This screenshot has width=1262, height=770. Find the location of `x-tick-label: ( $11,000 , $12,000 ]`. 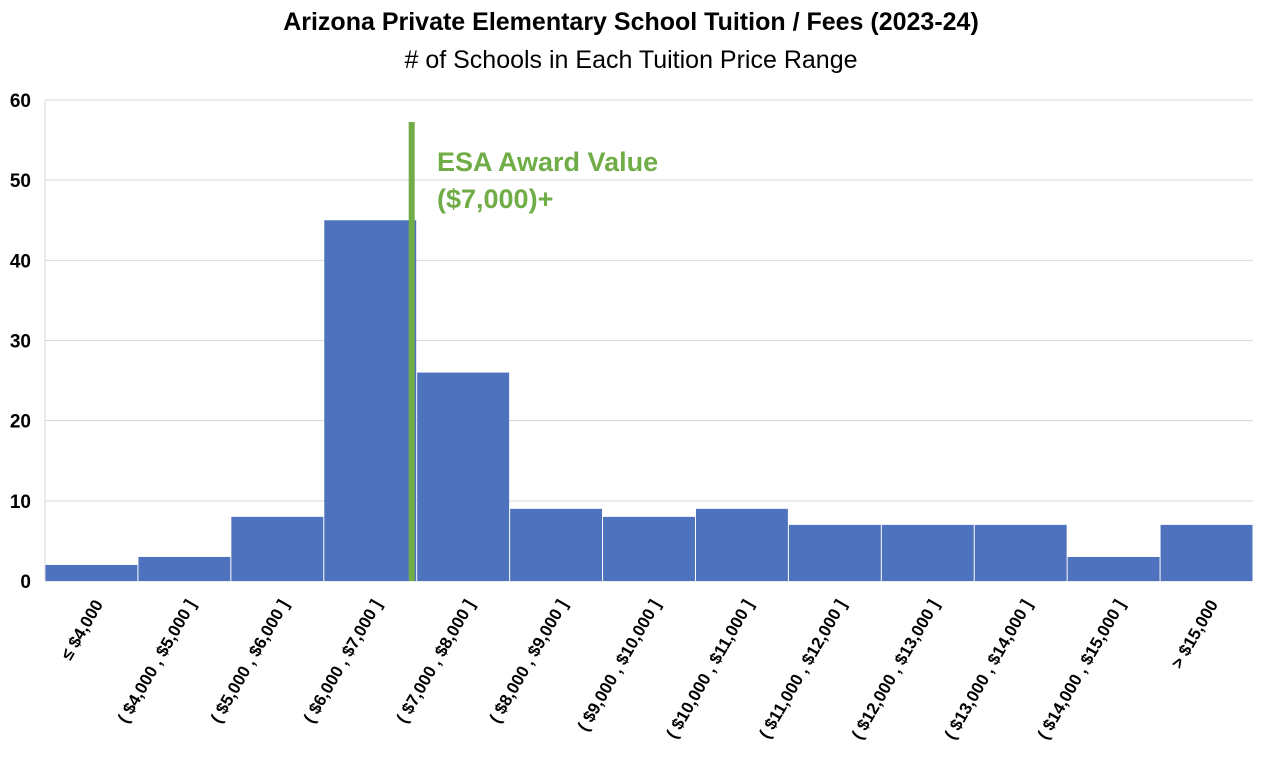

x-tick-label: ( $11,000 , $12,000 ] is located at coordinates (802, 669).